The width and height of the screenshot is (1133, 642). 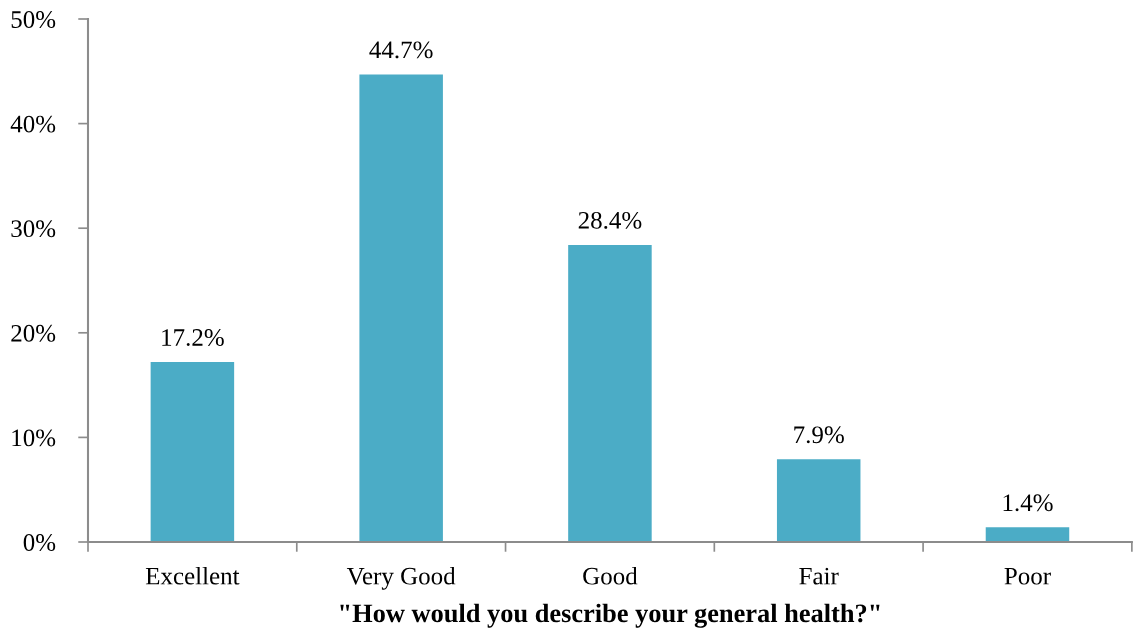 What do you see at coordinates (33, 124) in the screenshot?
I see `y-tick-label: 40%` at bounding box center [33, 124].